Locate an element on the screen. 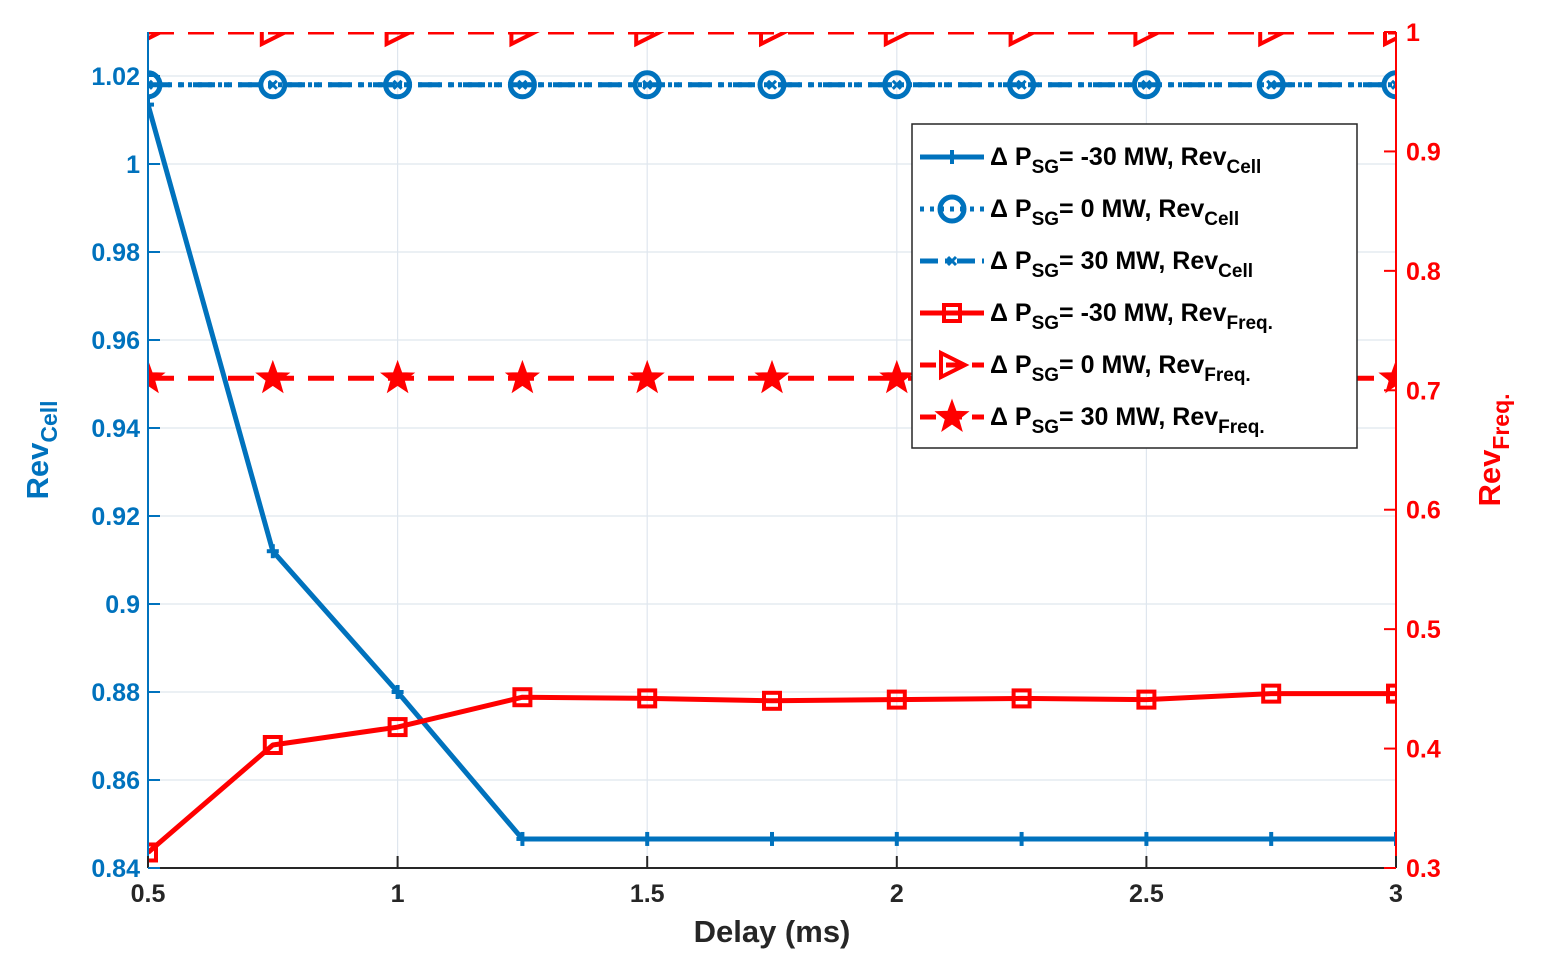  series-2-point-a is located at coordinates (1393, 83).